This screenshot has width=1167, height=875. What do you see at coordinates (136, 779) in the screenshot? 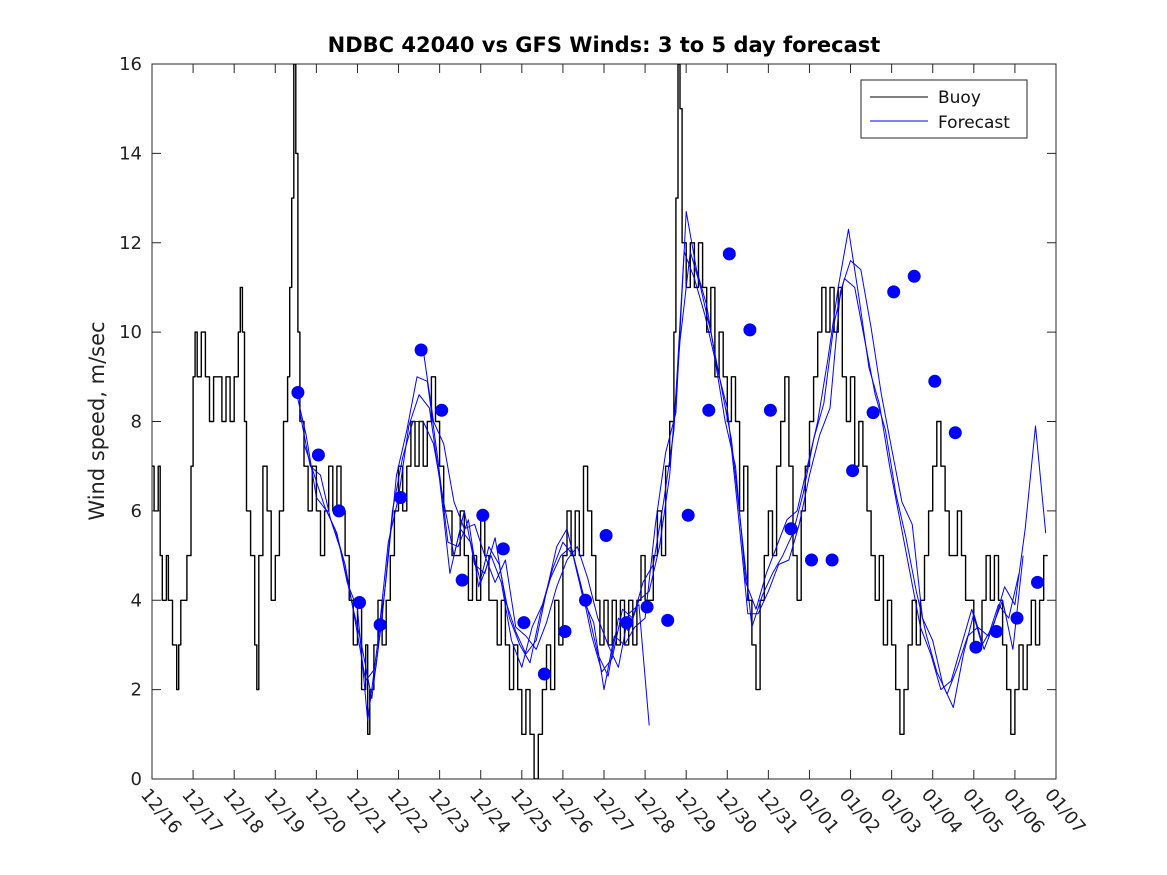
I see `y-tick-label: 0` at bounding box center [136, 779].